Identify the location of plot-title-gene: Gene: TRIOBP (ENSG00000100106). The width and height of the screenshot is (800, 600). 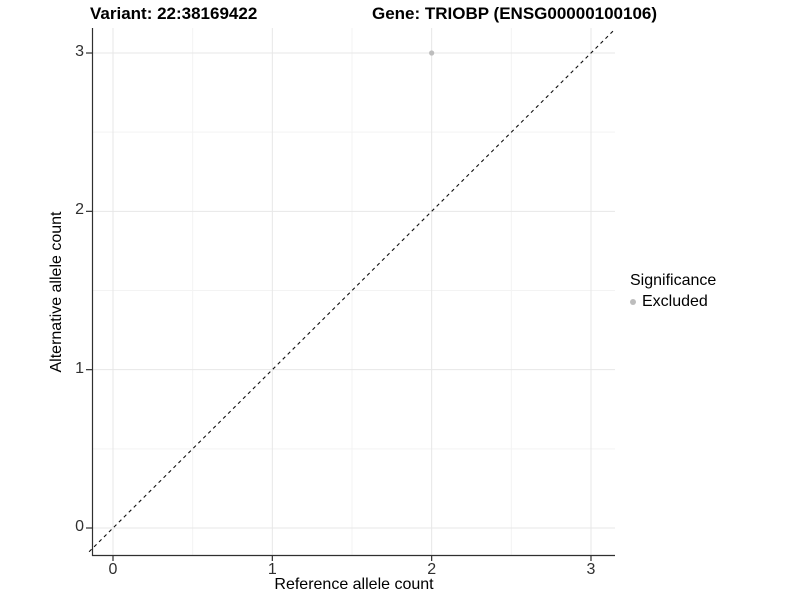
(515, 13).